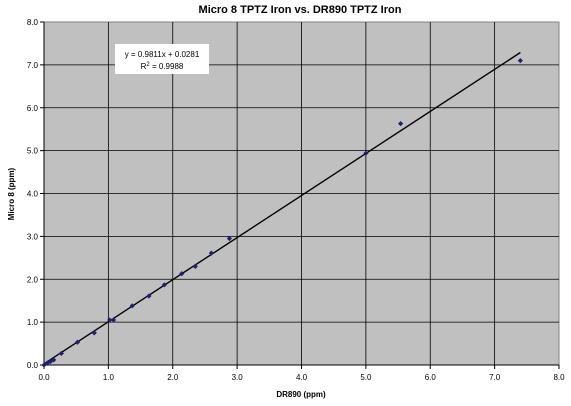 The image size is (571, 406). What do you see at coordinates (33, 151) in the screenshot?
I see `y-tick-label: 5.0` at bounding box center [33, 151].